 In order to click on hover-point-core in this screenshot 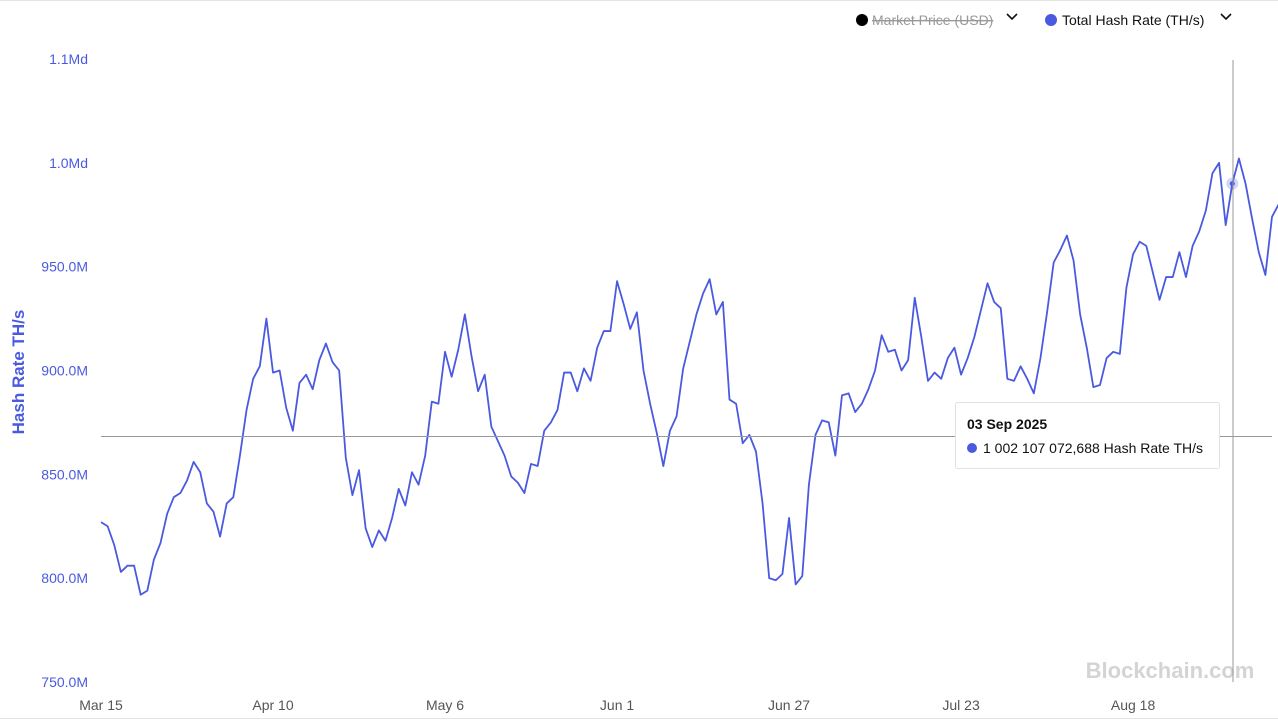, I will do `click(1232, 184)`.